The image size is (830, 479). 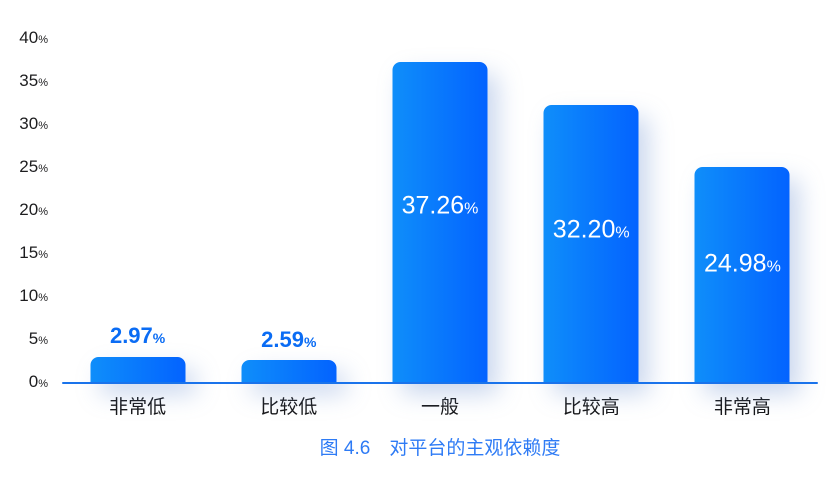 I want to click on x-axis-labels: 非常低 比较低 一般 比较高 非常高, so click(x=440, y=405).